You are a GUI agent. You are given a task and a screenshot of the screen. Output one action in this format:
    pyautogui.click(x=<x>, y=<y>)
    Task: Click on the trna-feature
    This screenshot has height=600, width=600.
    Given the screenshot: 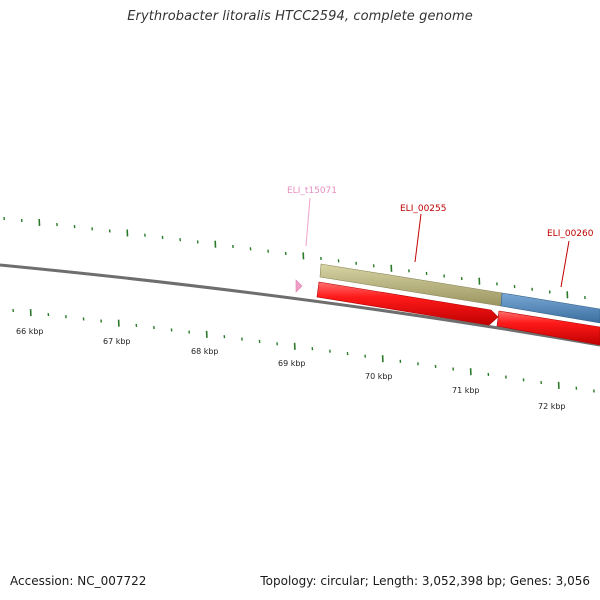 What is the action you would take?
    pyautogui.click(x=299, y=286)
    